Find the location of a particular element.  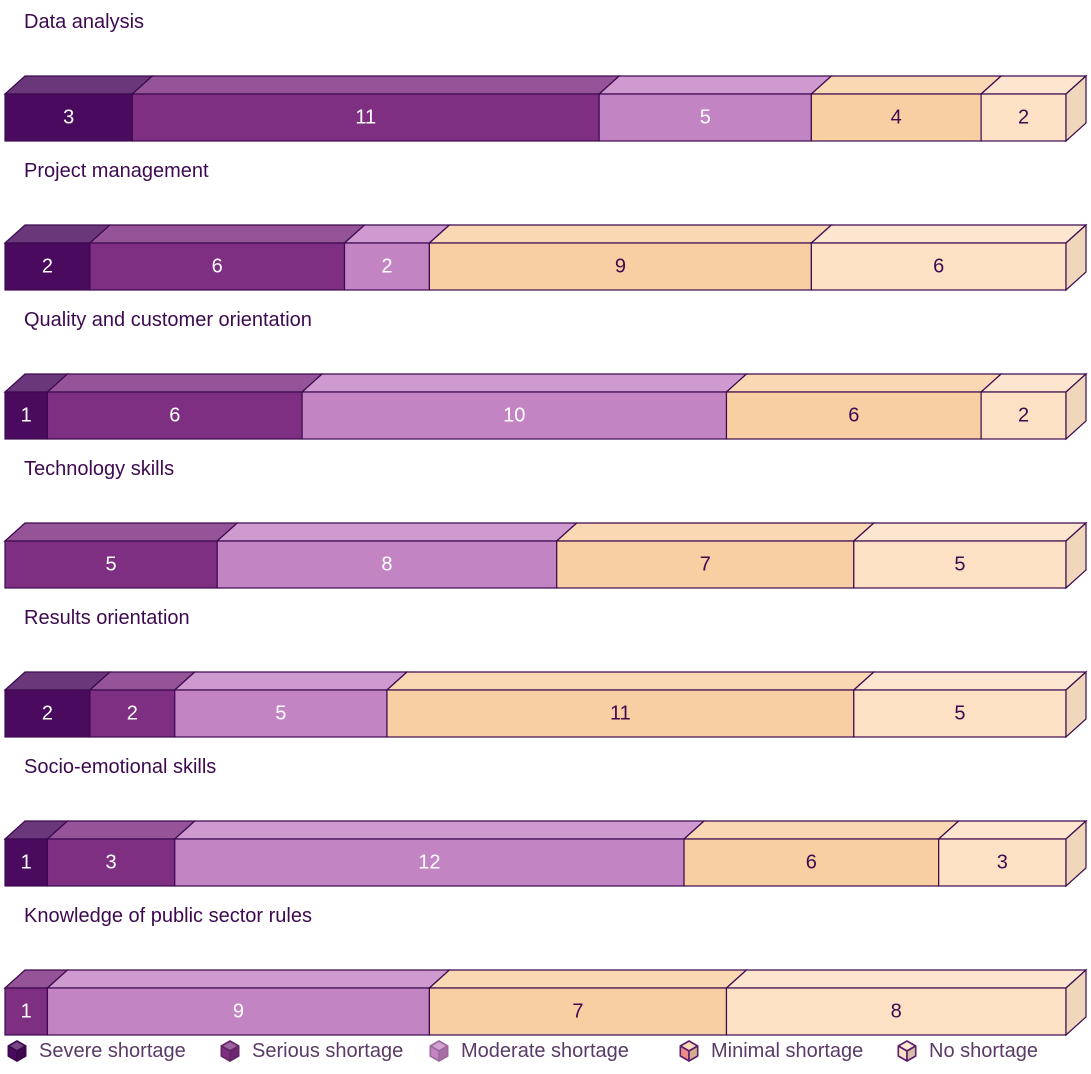

data-label: 11 is located at coordinates (365, 118).